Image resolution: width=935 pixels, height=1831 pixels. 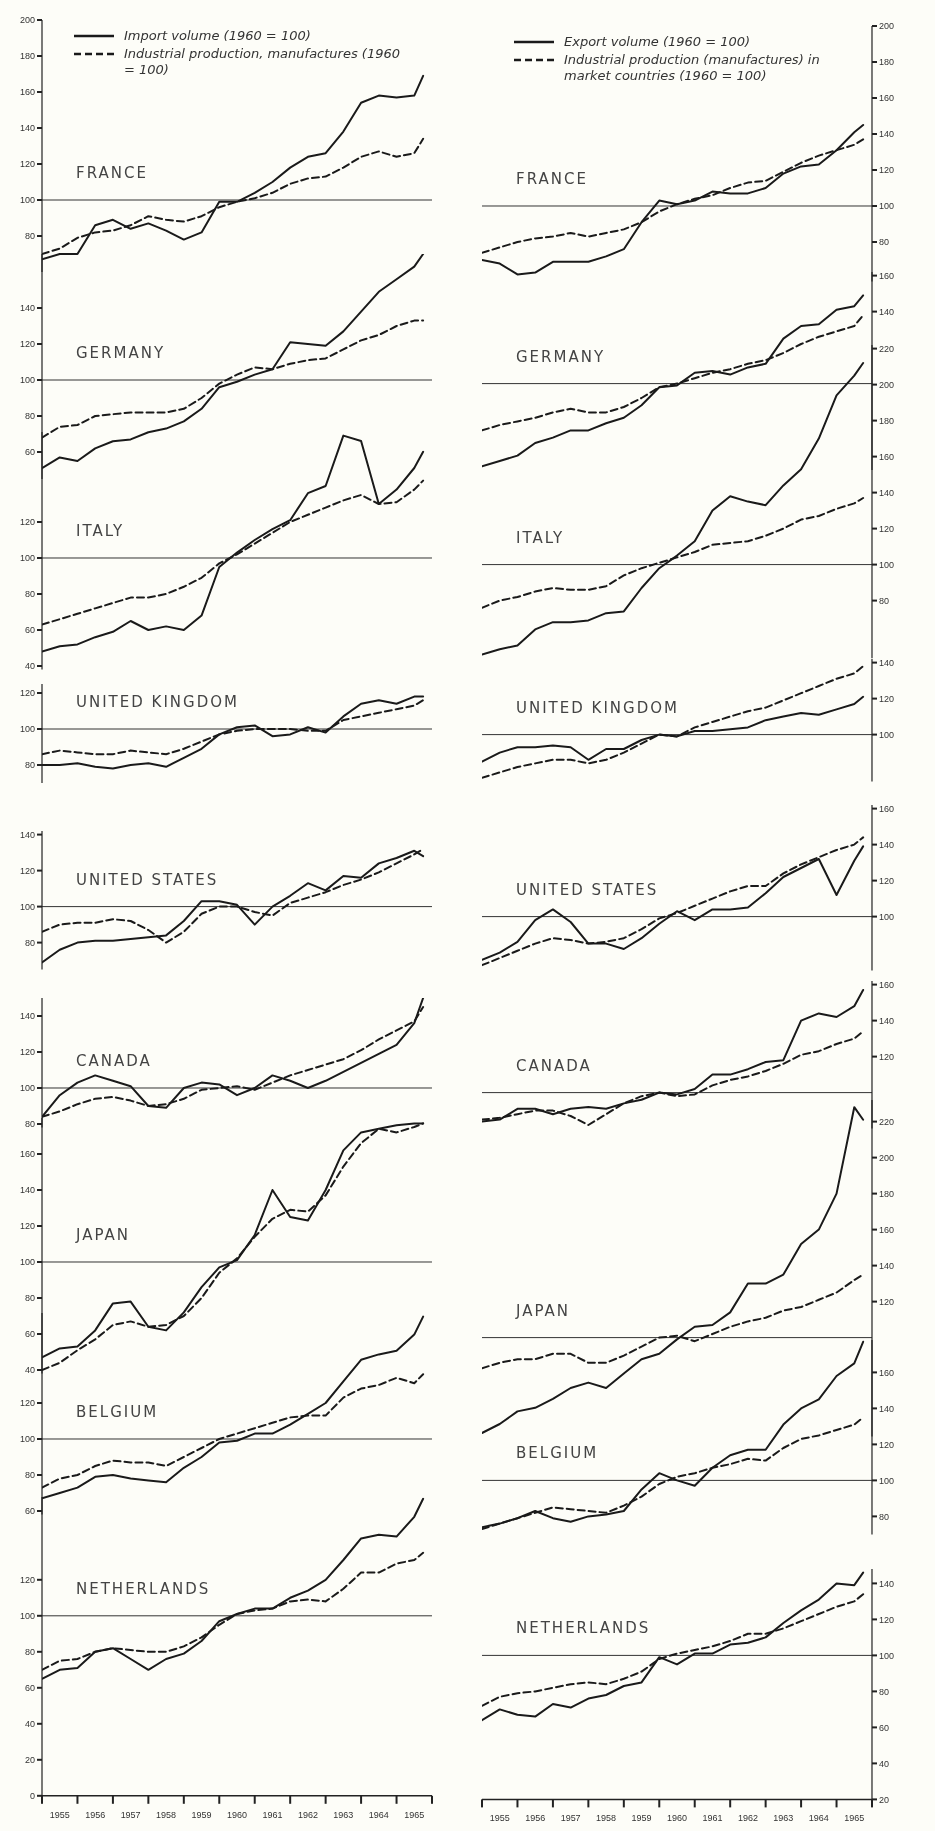 What do you see at coordinates (100, 531) in the screenshot?
I see `text: ITALY` at bounding box center [100, 531].